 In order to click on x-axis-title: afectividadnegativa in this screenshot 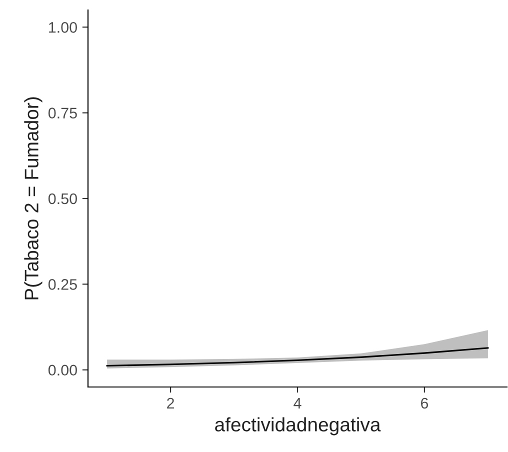, I will do `click(298, 426)`.